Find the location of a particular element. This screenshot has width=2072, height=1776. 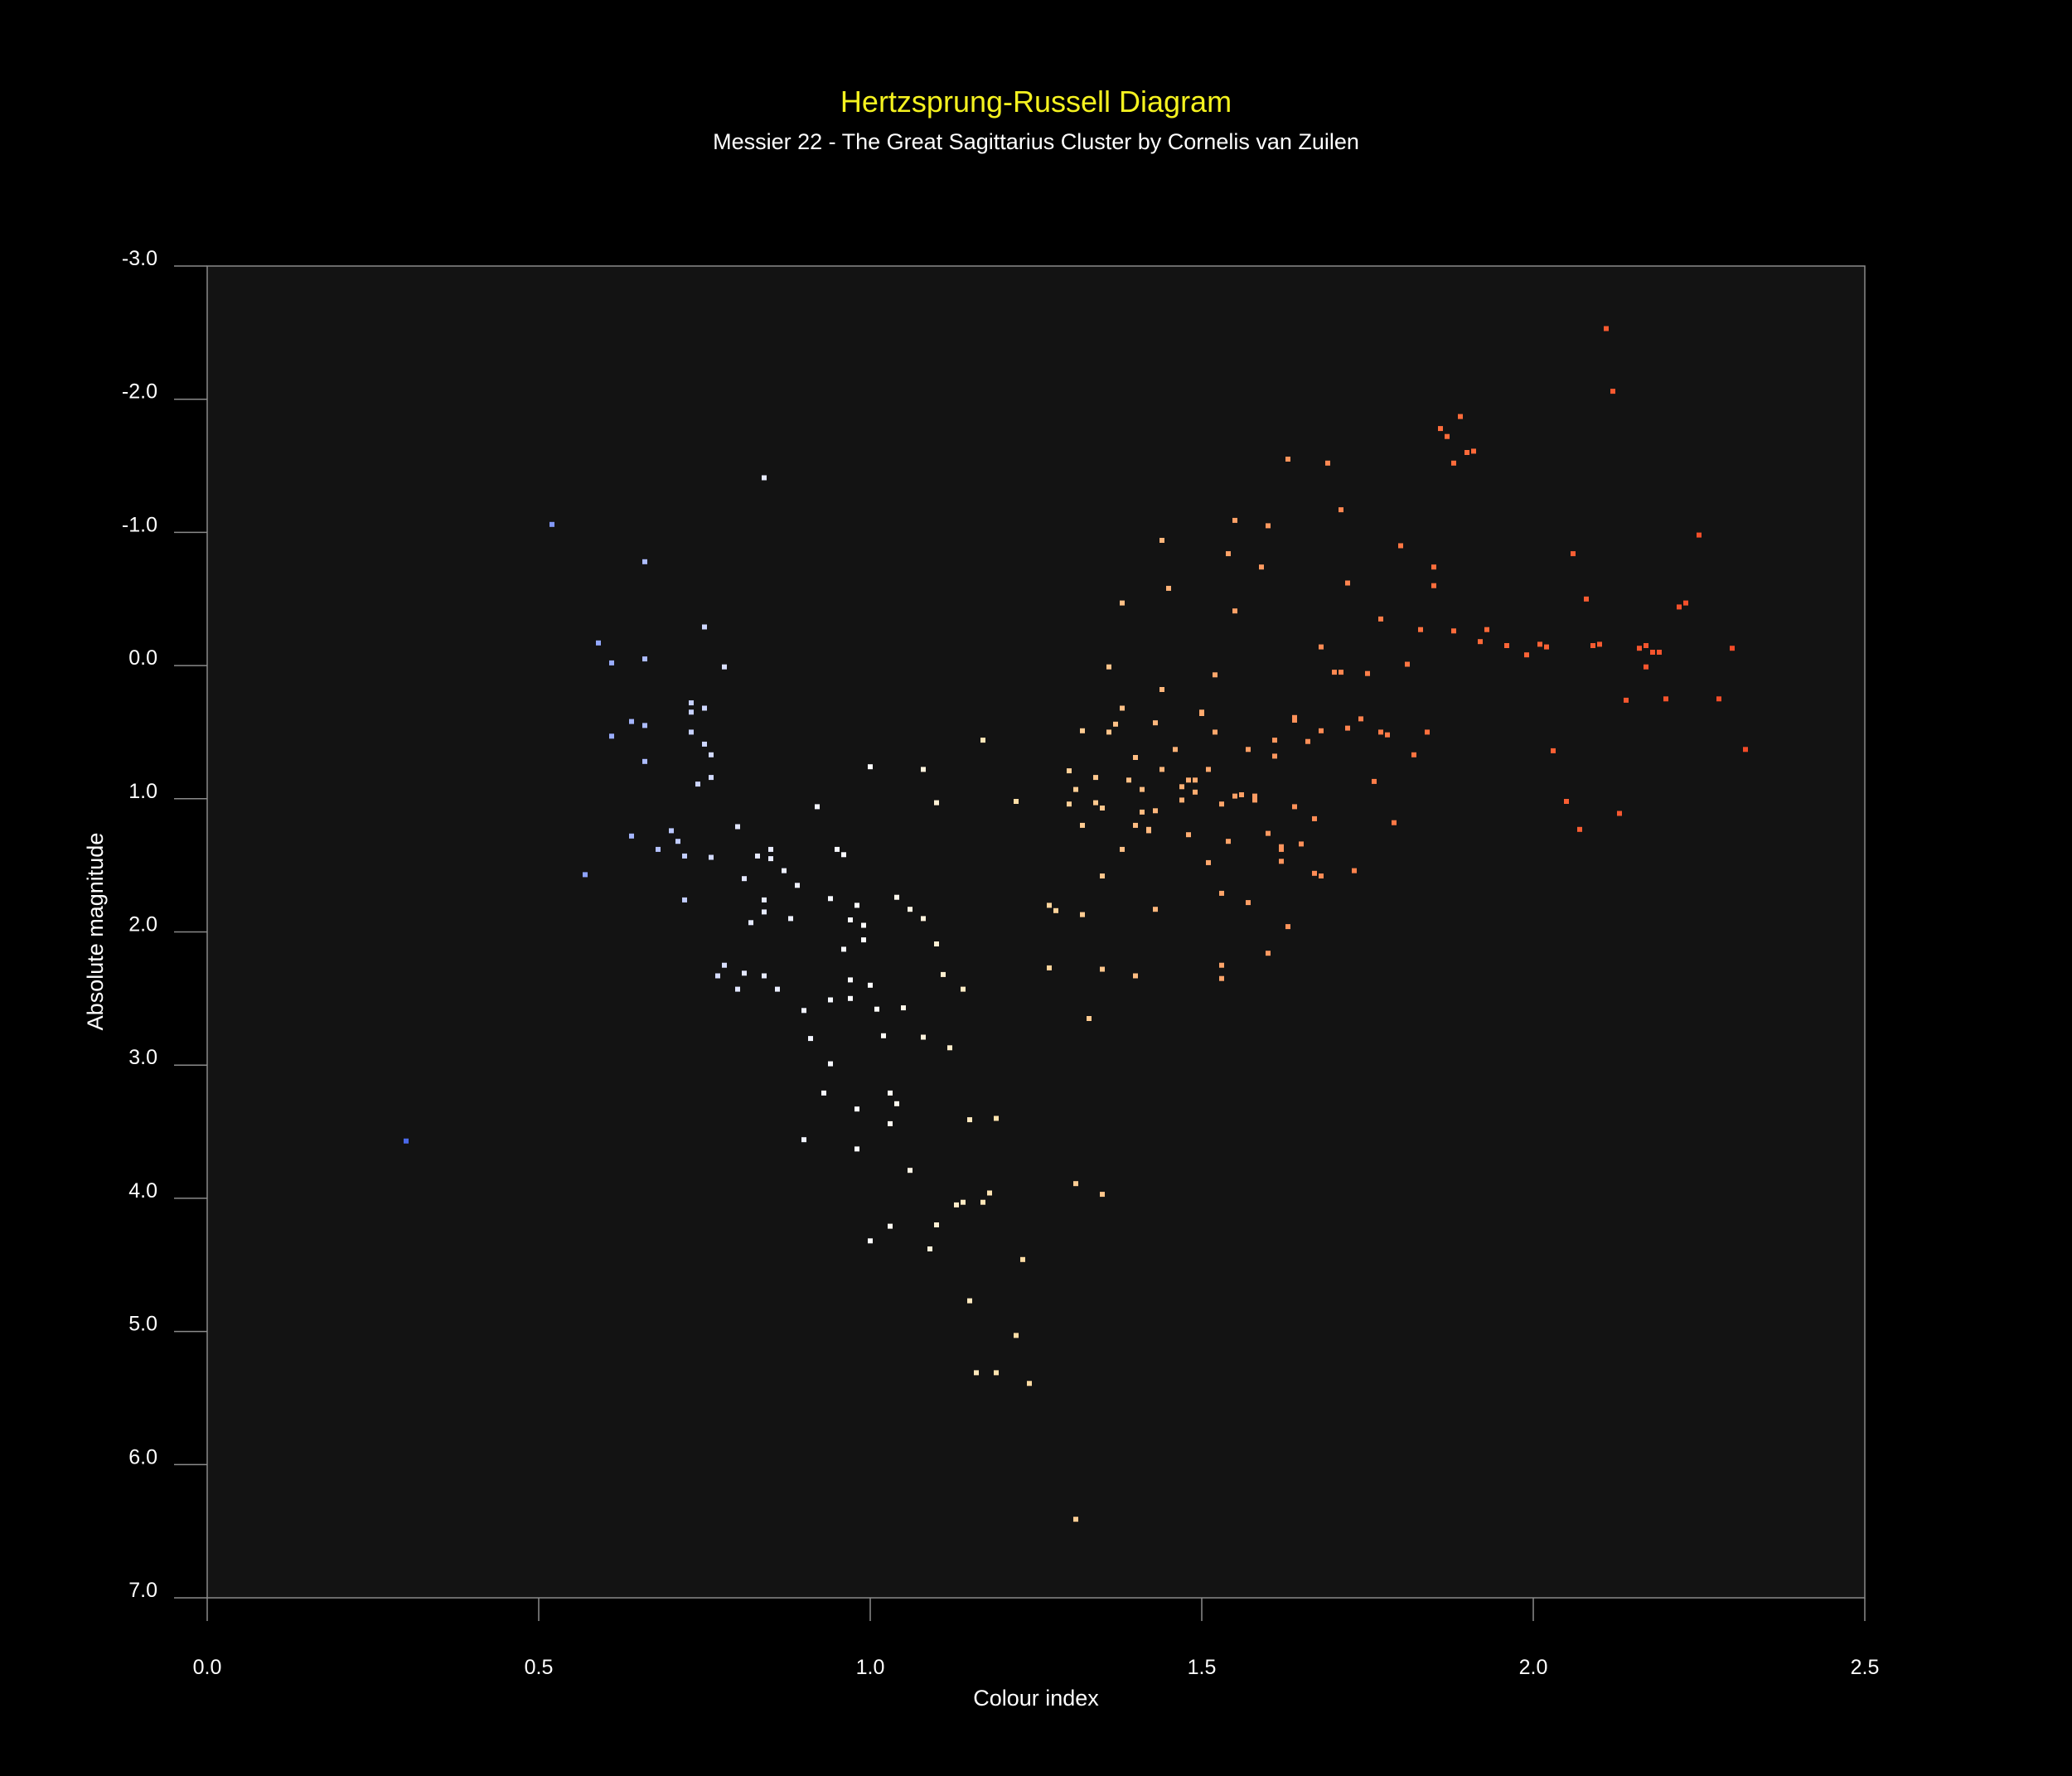

y-tick-label: 4.0 is located at coordinates (142, 1191).